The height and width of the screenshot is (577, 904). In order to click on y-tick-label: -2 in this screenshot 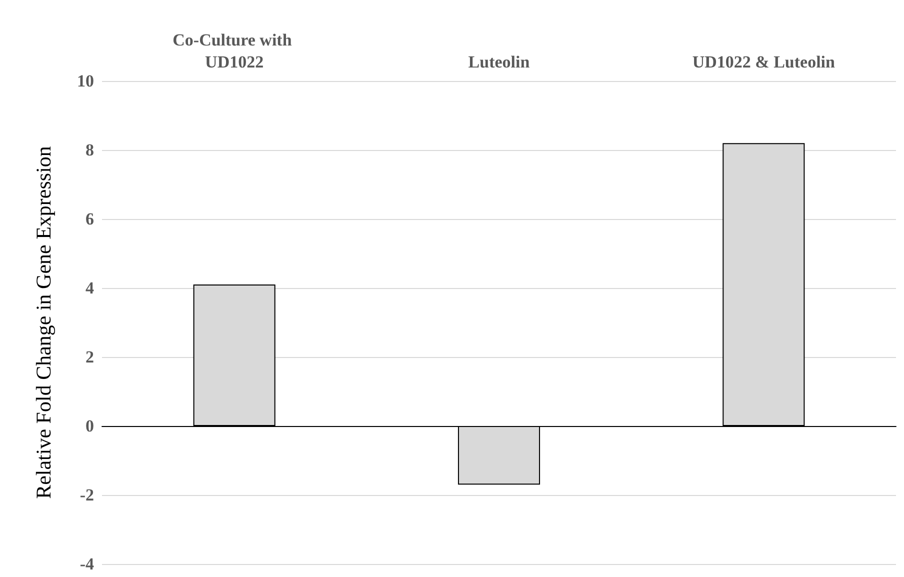, I will do `click(87, 495)`.